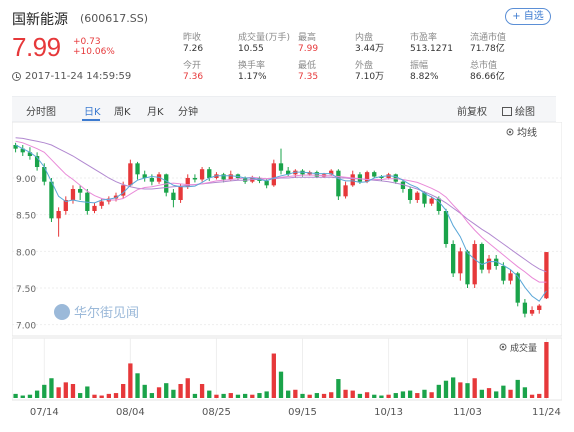  What do you see at coordinates (155, 112) in the screenshot?
I see `tab-monthly-k: 月K` at bounding box center [155, 112].